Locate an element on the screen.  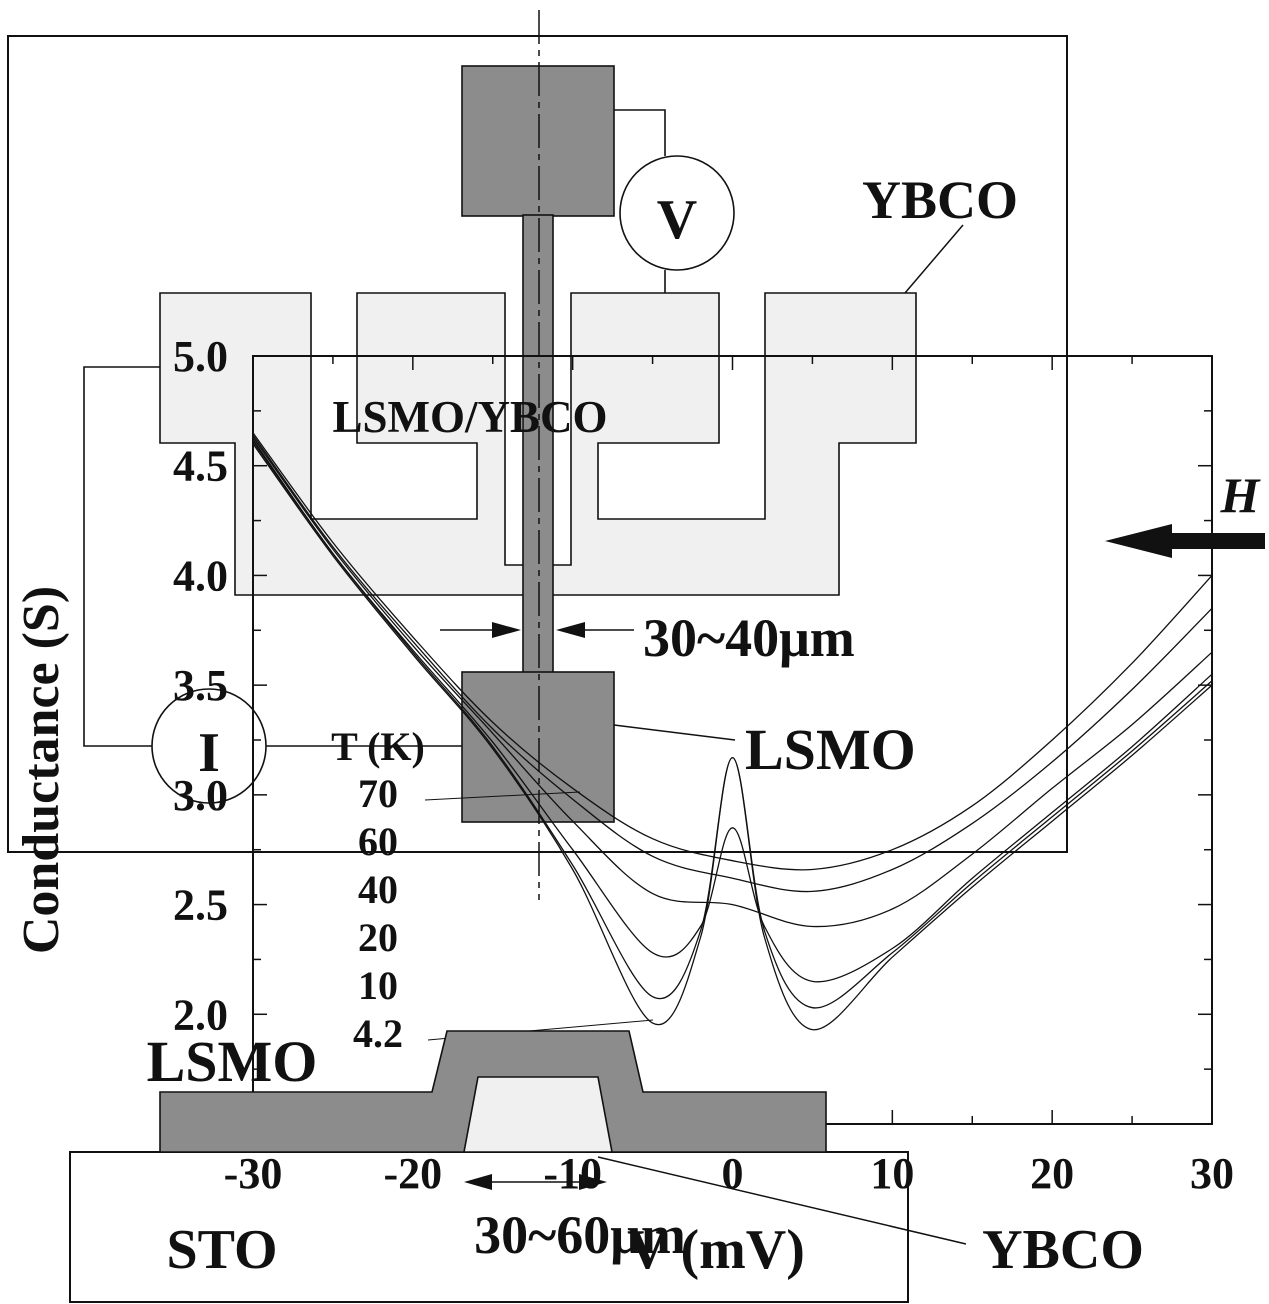
voltmeter-circle is located at coordinates (677, 213).